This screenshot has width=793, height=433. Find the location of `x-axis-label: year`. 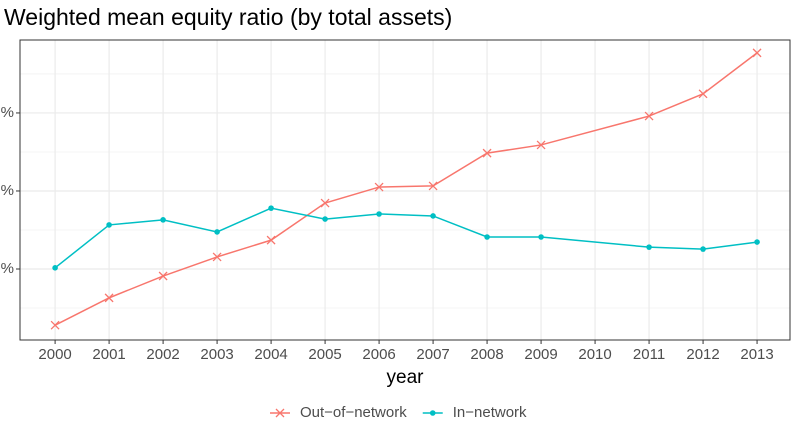

x-axis-label: year is located at coordinates (406, 377).